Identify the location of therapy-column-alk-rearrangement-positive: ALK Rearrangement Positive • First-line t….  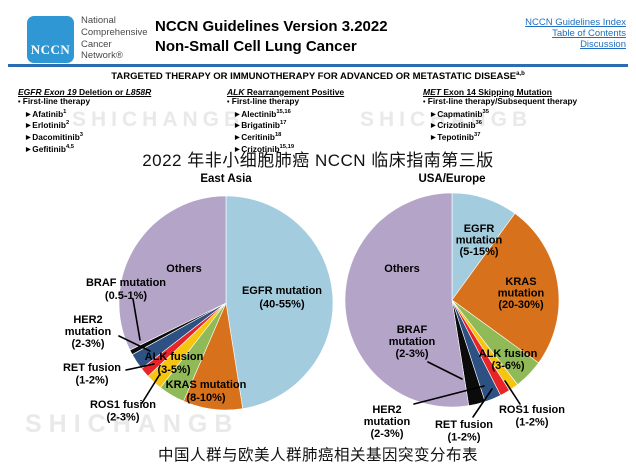
(285, 121).